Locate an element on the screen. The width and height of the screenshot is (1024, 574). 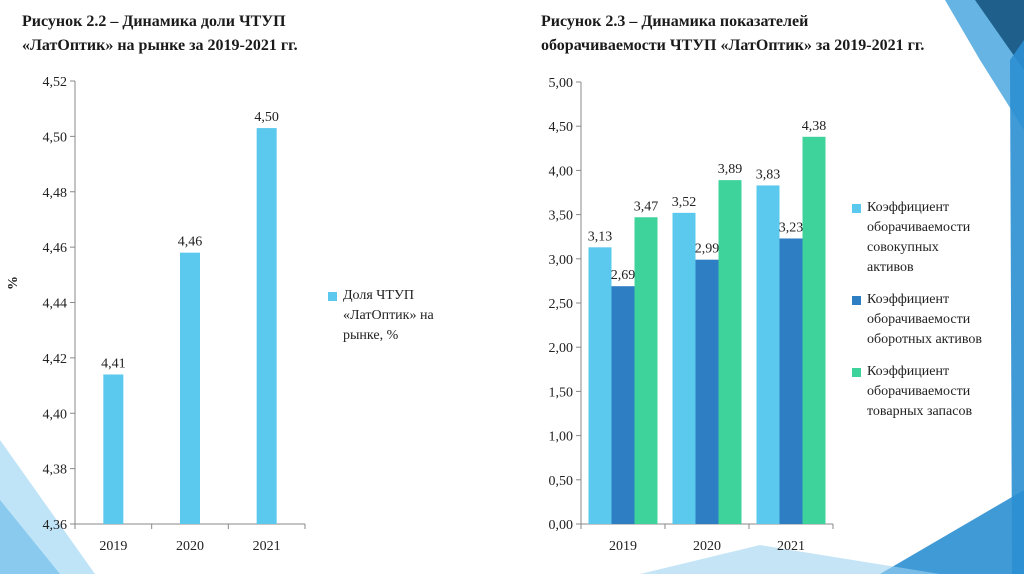
chart1-title-line1: Рисунок 2.2 – Динамика доли ЧТУП is located at coordinates (154, 21).